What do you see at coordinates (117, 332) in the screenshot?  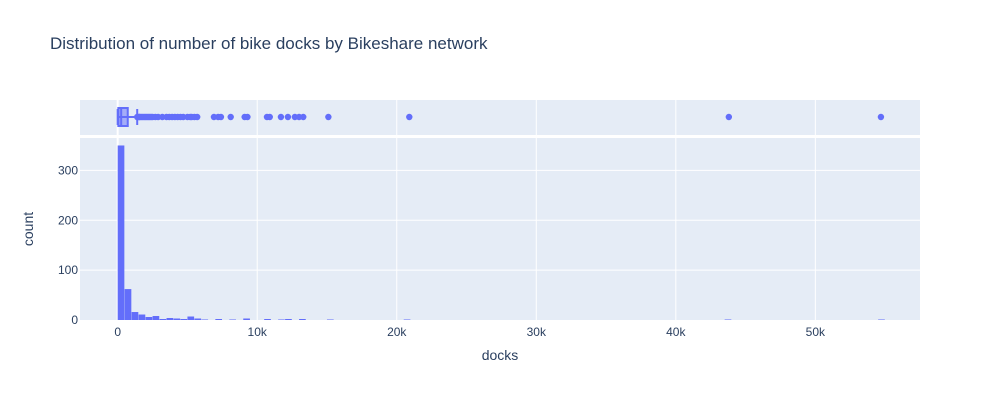 I see `x-tick-label: 0` at bounding box center [117, 332].